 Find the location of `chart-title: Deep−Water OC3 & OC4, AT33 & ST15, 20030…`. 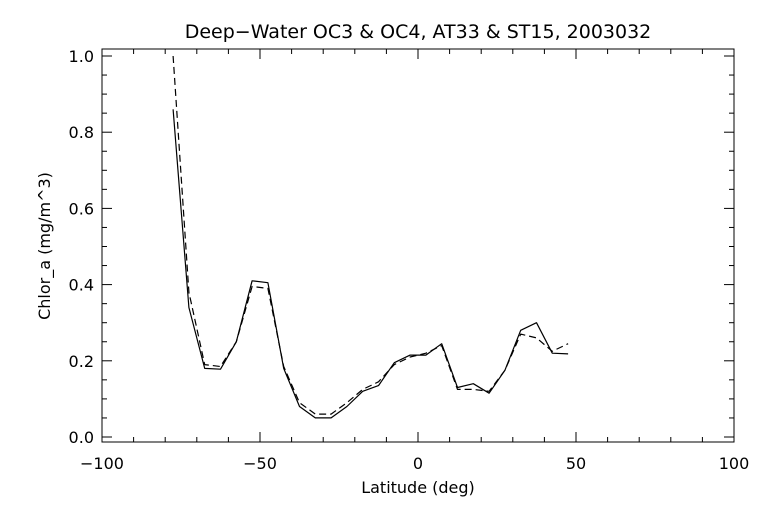

chart-title: Deep−Water OC3 & OC4, AT33 & ST15, 20030… is located at coordinates (418, 32).